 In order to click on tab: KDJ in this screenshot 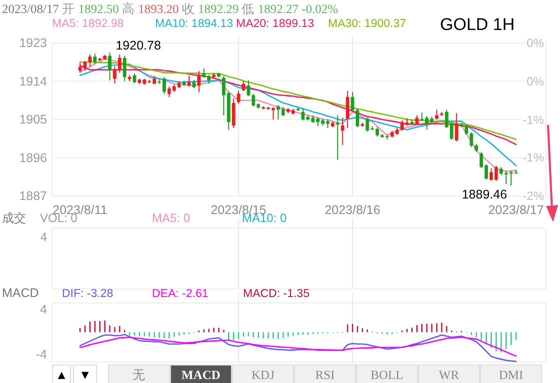, I will do `click(263, 373)`.